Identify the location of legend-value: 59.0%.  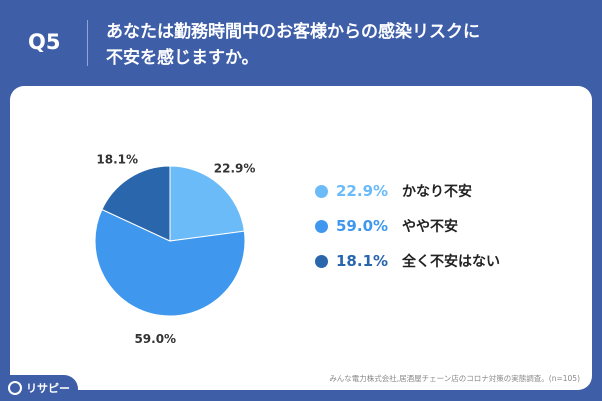
(362, 226).